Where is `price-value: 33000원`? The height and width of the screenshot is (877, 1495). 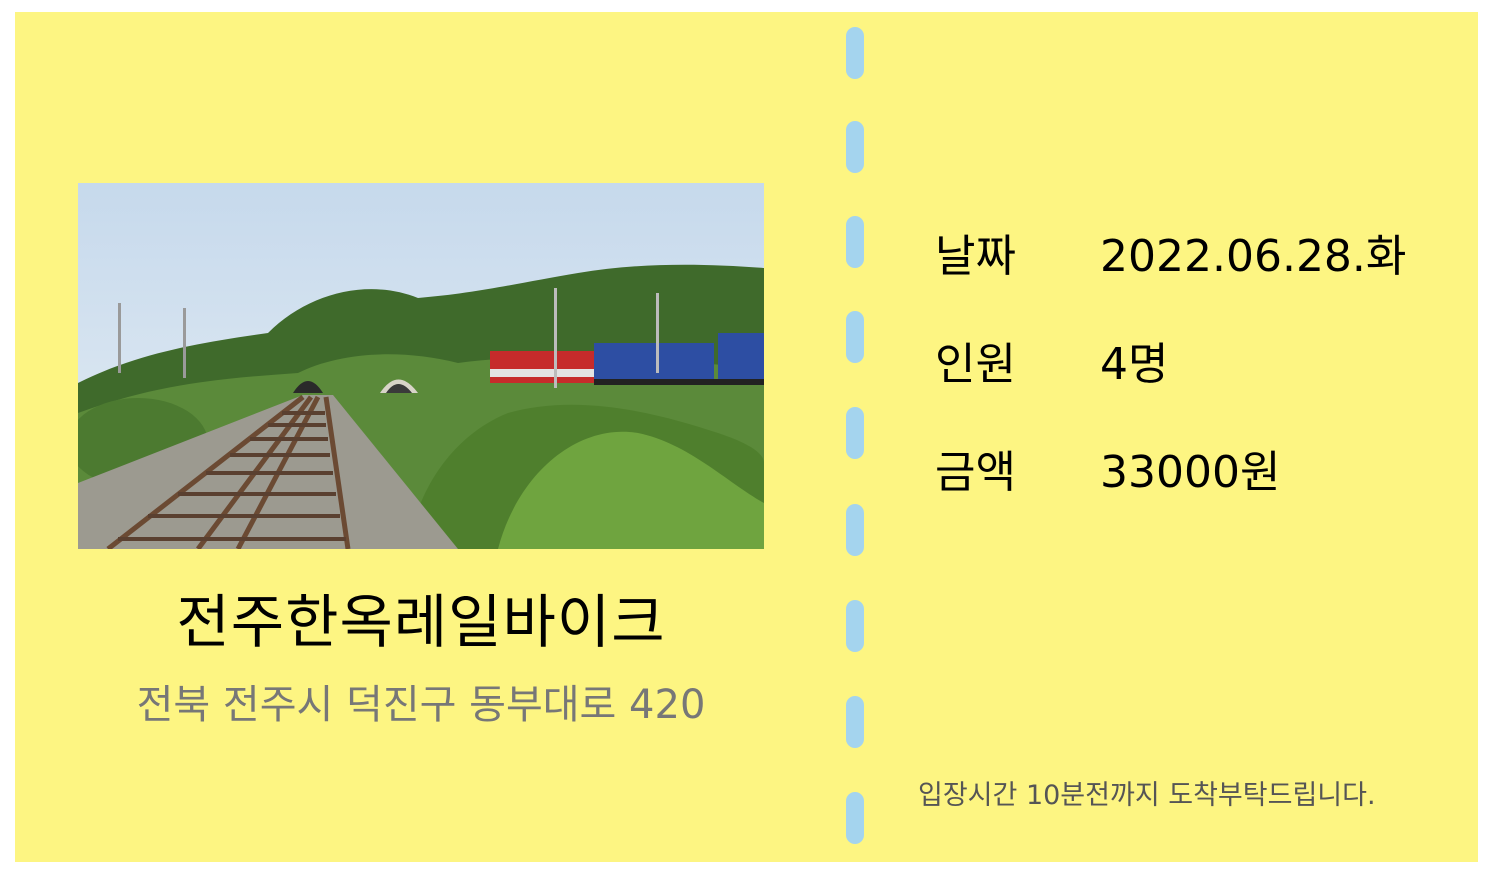 price-value: 33000원 is located at coordinates (1190, 472).